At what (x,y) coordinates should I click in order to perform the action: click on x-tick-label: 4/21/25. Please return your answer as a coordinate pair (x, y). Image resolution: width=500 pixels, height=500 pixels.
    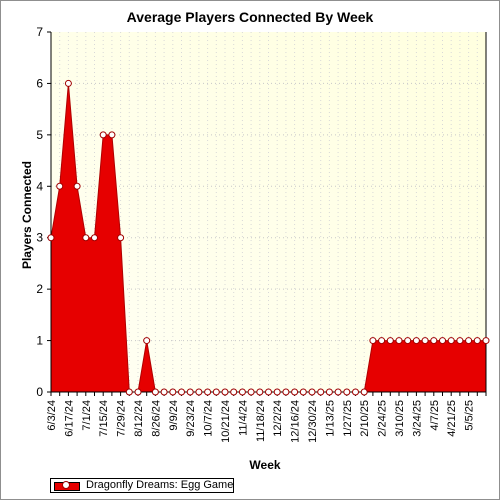
    Looking at the image, I should click on (452, 418).